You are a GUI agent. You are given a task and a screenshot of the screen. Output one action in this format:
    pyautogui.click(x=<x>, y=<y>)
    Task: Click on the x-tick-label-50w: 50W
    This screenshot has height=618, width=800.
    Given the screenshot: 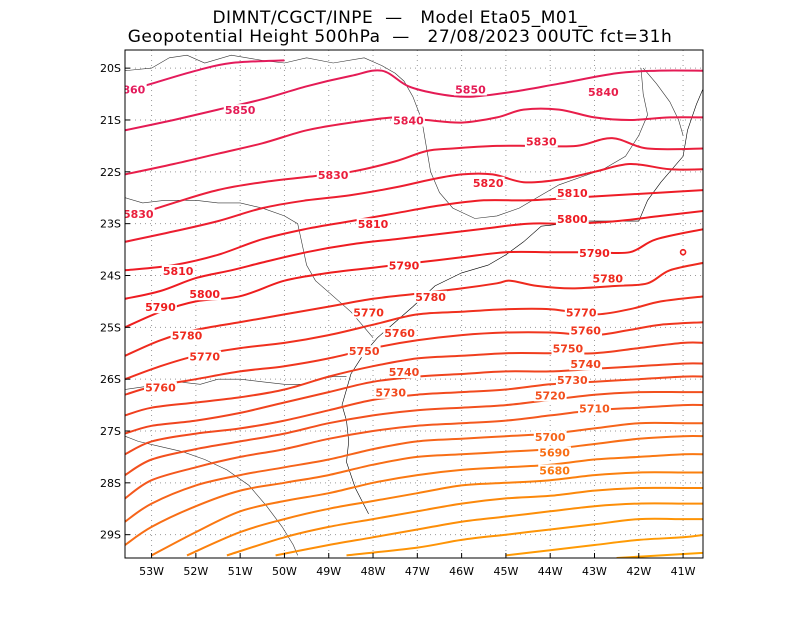 What is the action you would take?
    pyautogui.click(x=284, y=571)
    